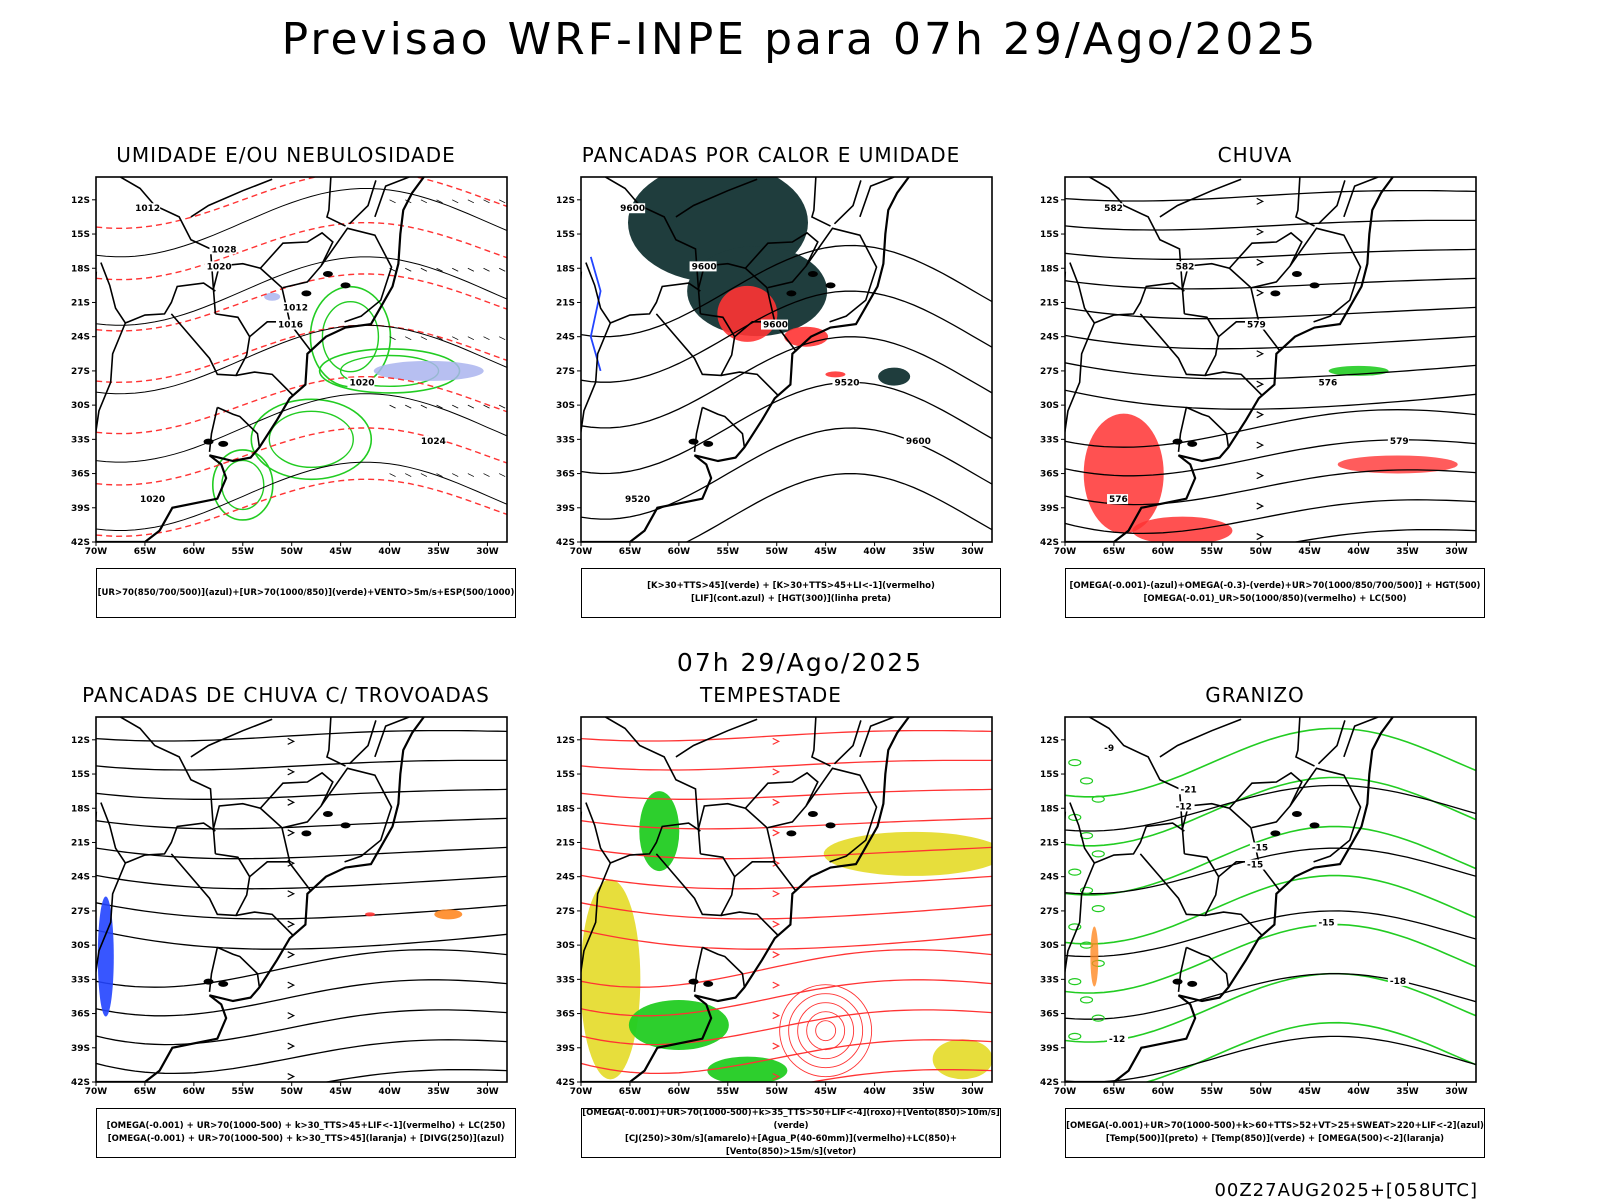 The height and width of the screenshot is (1201, 1600). I want to click on cyclone-ring, so click(826, 1031).